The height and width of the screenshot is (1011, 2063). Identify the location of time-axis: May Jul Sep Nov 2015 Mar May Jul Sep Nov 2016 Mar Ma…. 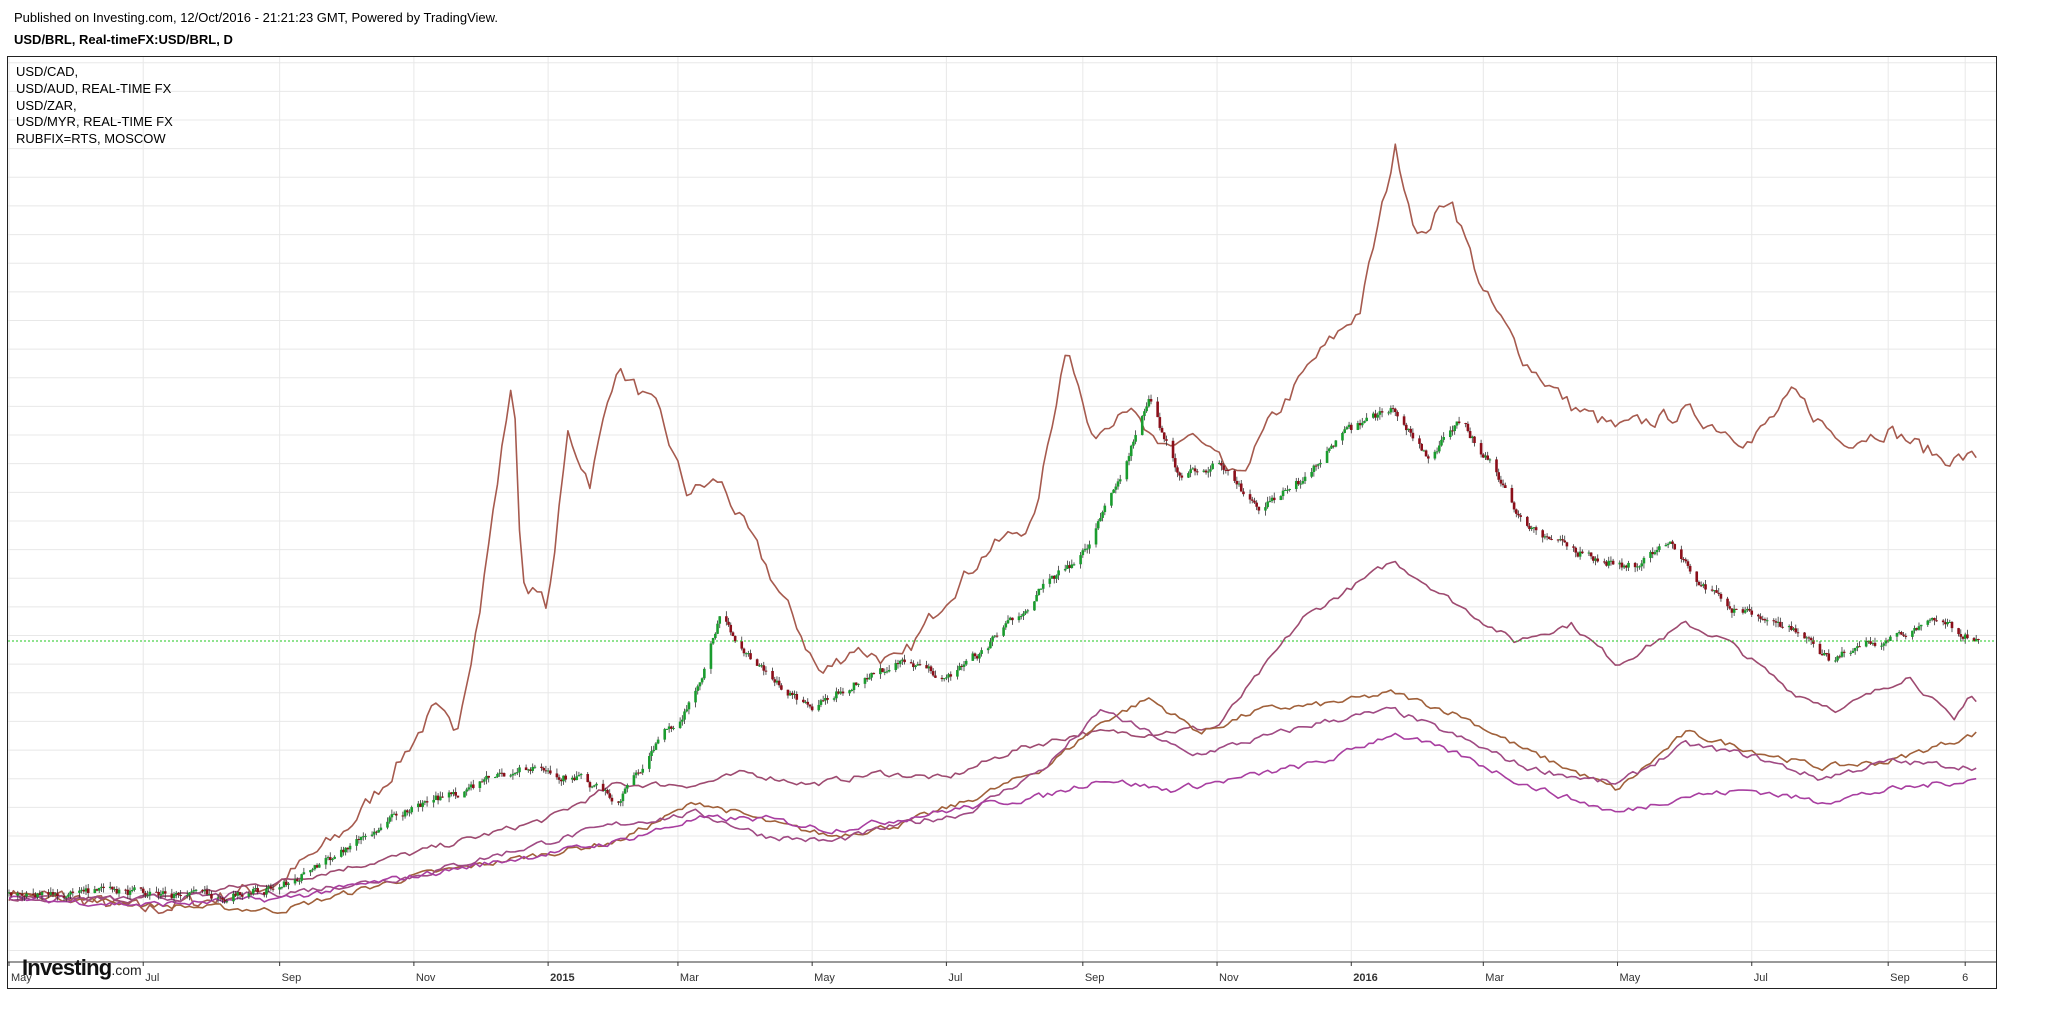
(988, 973).